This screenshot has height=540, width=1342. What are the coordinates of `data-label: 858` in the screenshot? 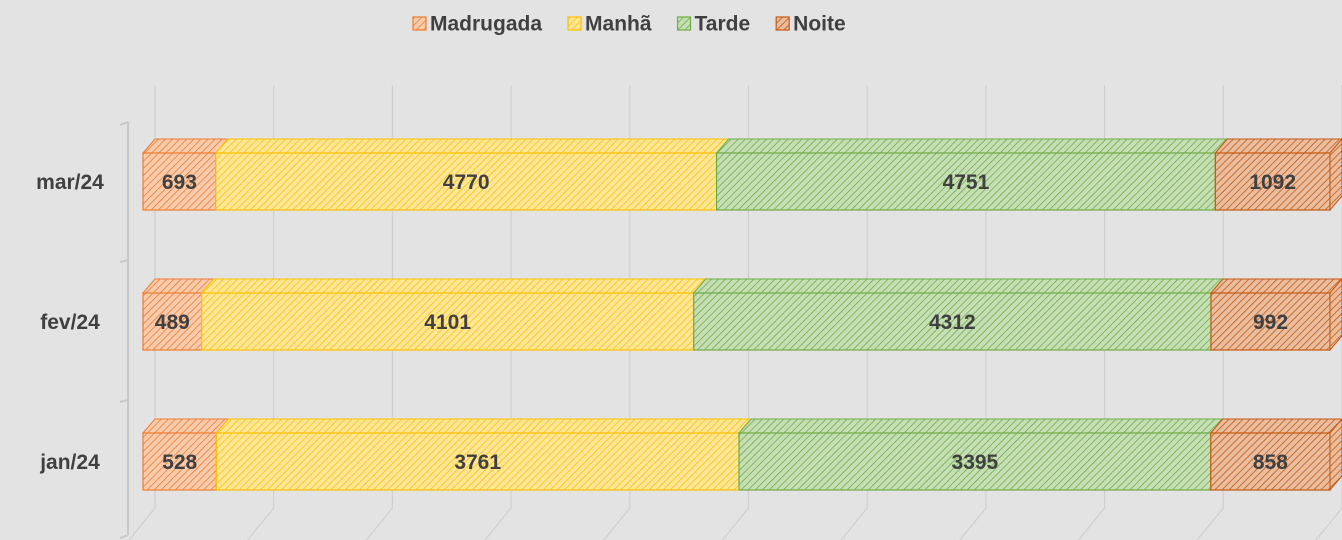 It's located at (1270, 462).